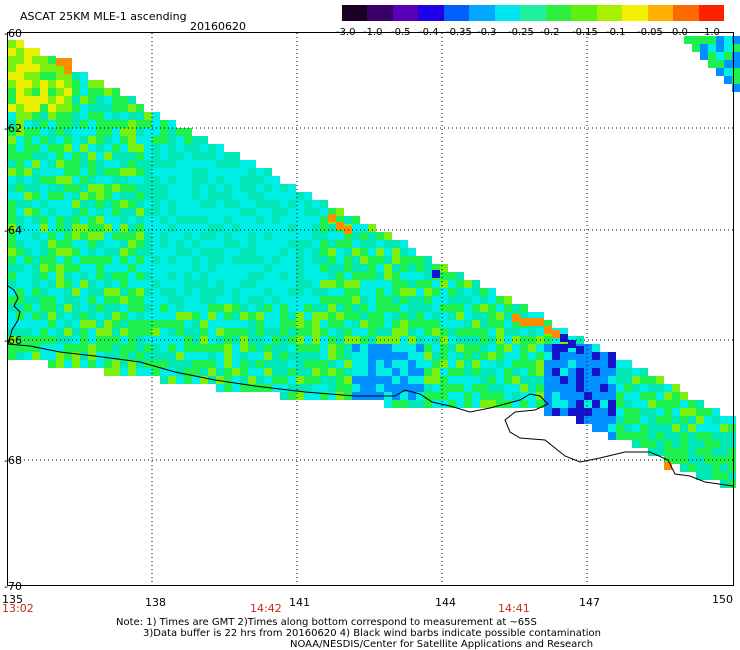  What do you see at coordinates (550, 32) in the screenshot?
I see `colorbar-tick-label: -0.2` at bounding box center [550, 32].